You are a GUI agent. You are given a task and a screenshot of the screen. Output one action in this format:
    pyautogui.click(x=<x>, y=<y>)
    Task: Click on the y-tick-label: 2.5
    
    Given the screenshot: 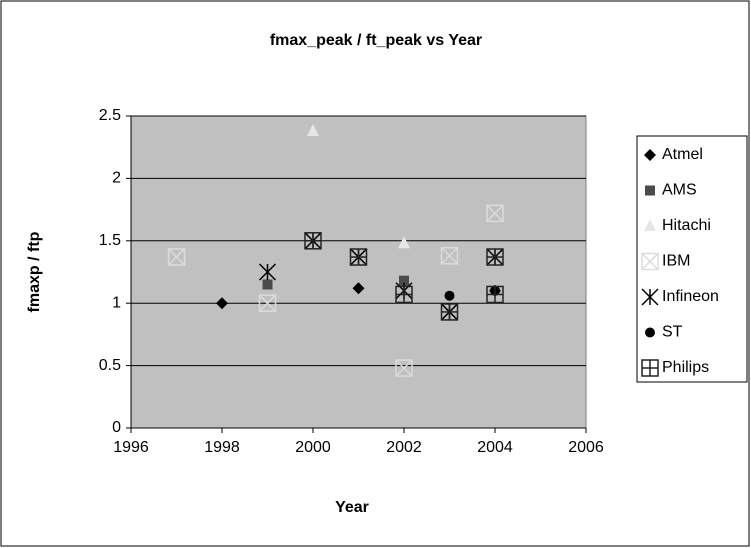 What is the action you would take?
    pyautogui.click(x=110, y=115)
    